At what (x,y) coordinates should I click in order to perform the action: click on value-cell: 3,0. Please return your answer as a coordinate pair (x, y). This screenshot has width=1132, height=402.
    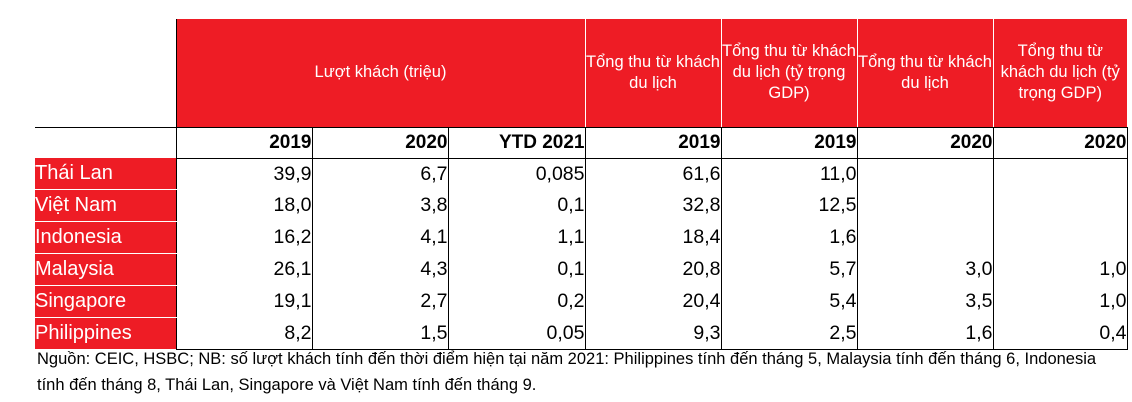
    Looking at the image, I should click on (924, 269).